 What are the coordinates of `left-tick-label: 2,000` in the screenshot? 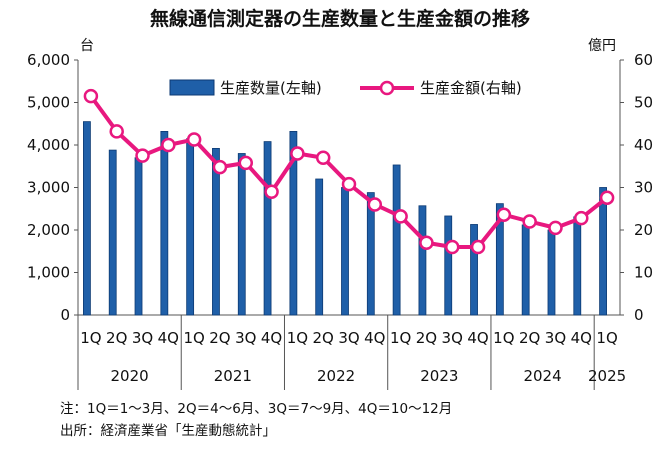 It's located at (48, 230).